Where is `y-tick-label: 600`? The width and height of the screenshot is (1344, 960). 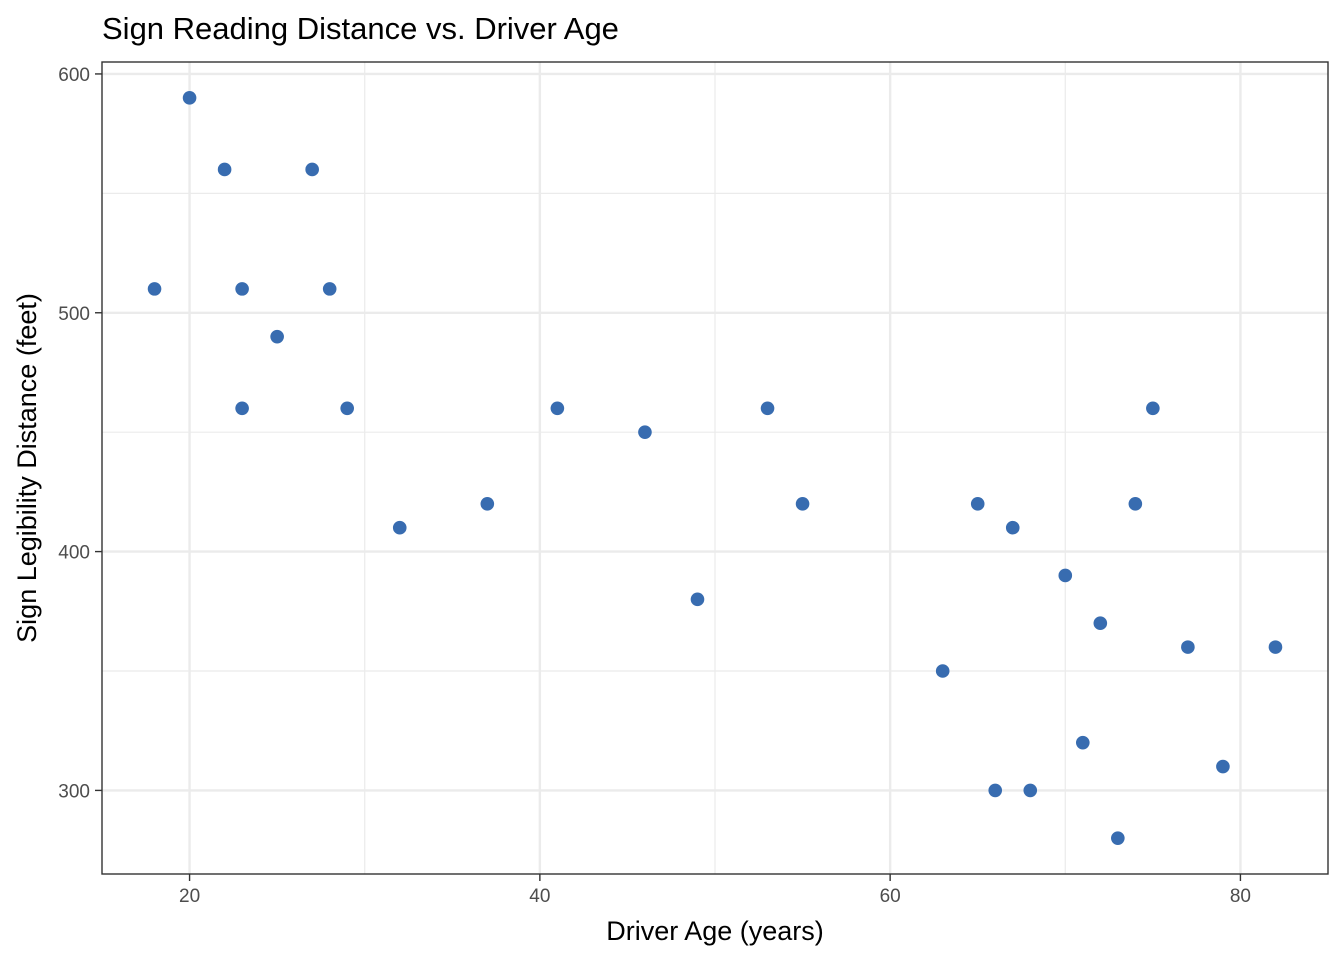 y-tick-label: 600 is located at coordinates (74, 75).